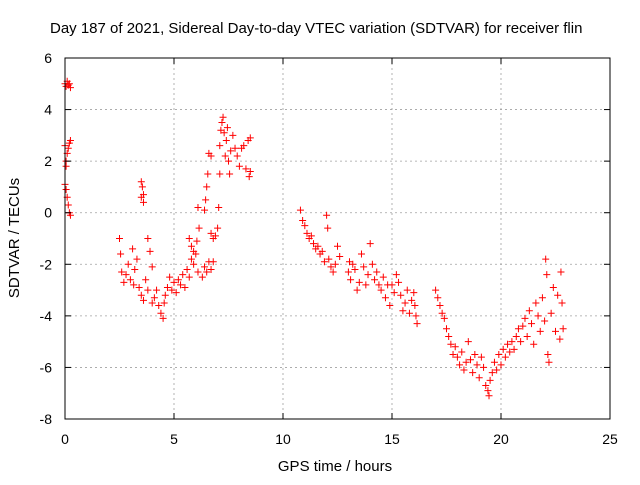 This screenshot has height=485, width=640. I want to click on y-tick-label: 0, so click(48, 213).